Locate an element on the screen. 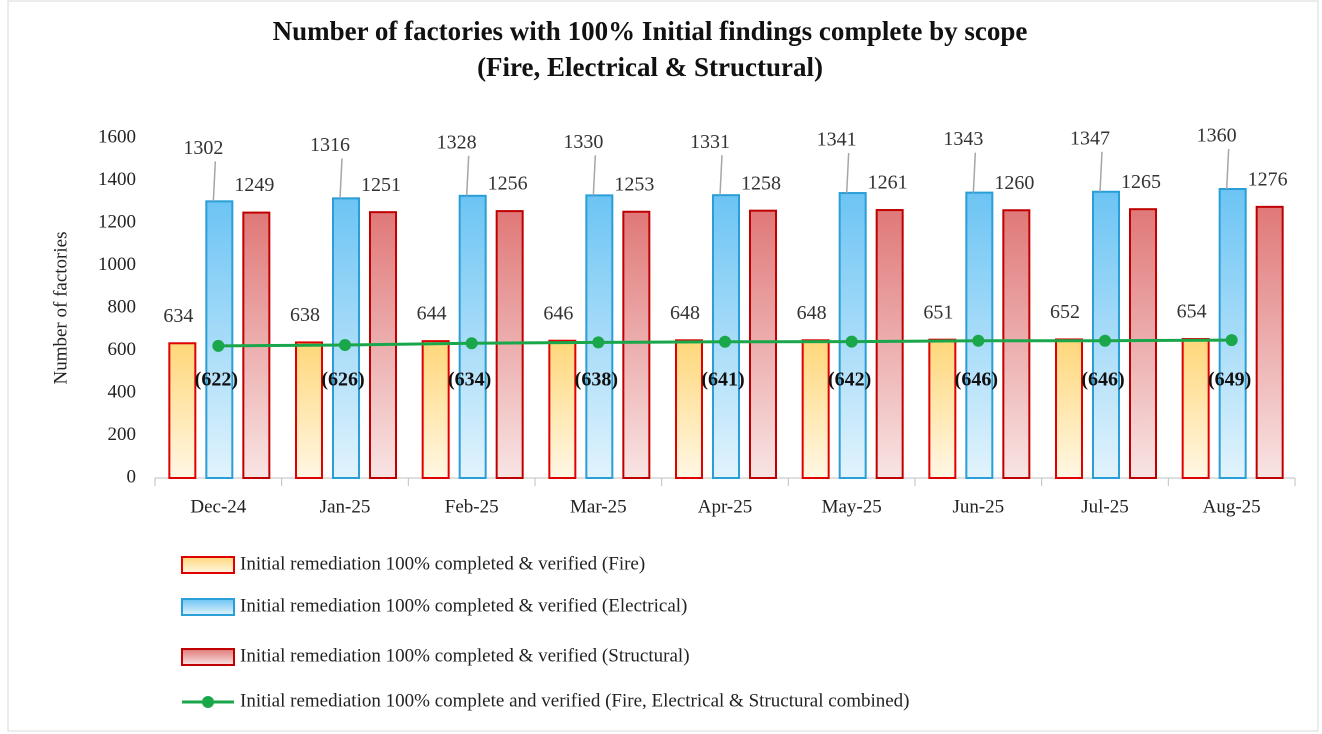  data-label: 644 is located at coordinates (432, 314).